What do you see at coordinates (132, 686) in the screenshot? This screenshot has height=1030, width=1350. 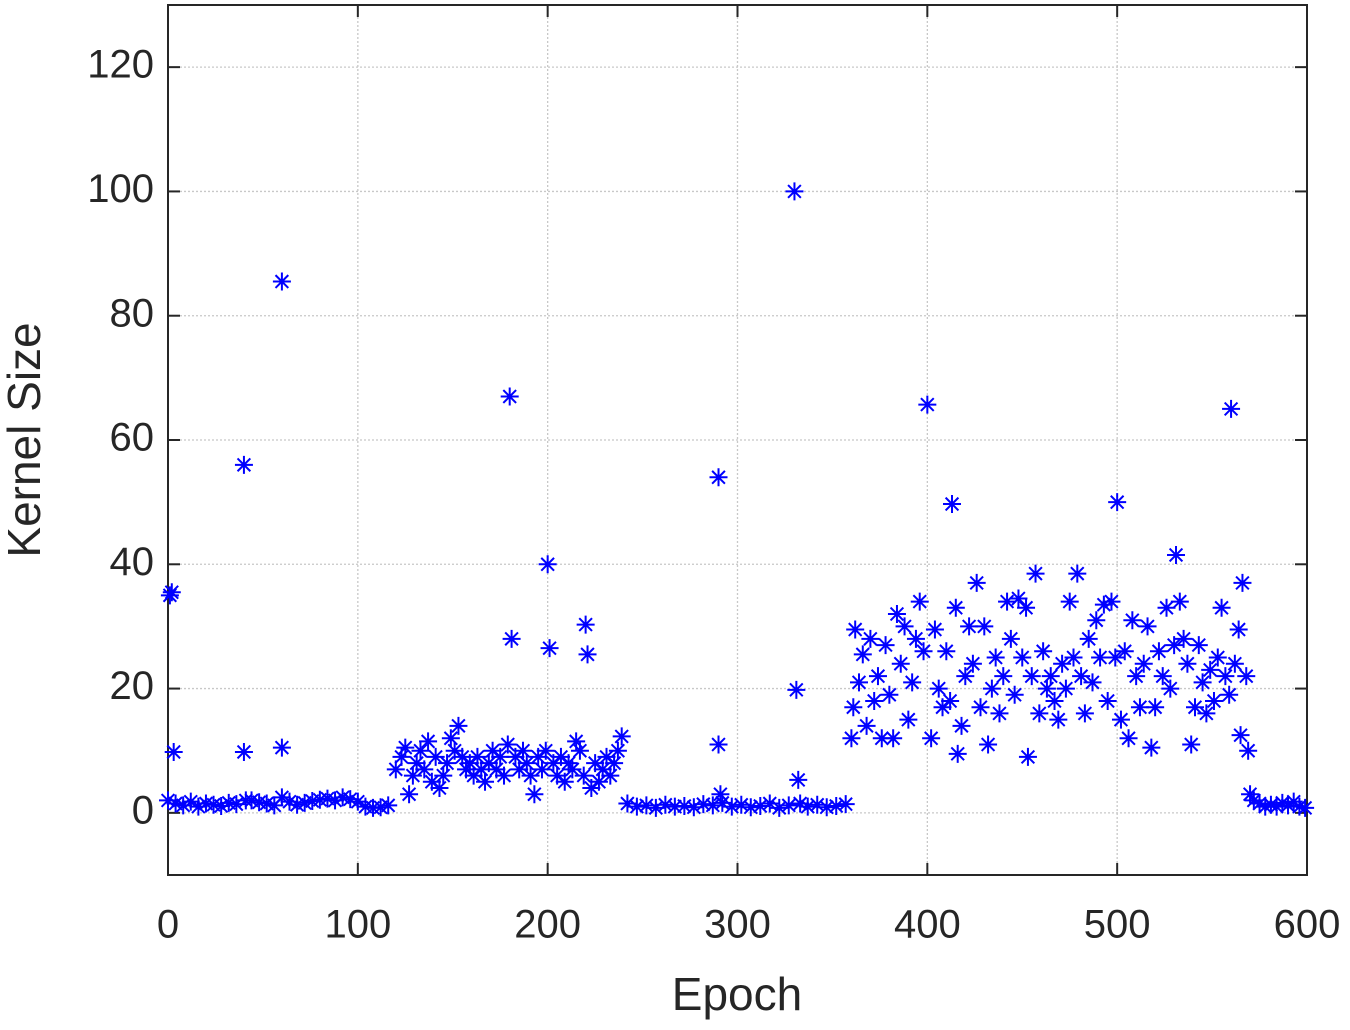 I see `y-tick-label: 20` at bounding box center [132, 686].